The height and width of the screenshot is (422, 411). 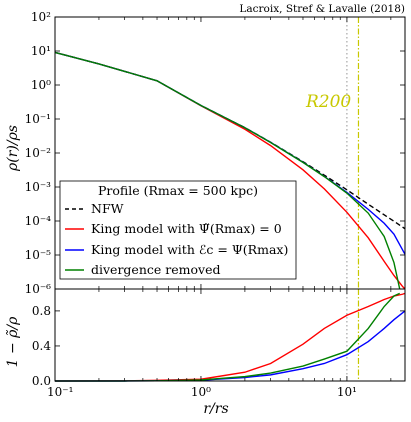 What do you see at coordinates (201, 392) in the screenshot?
I see `bottom-x-tick-label: 10⁰` at bounding box center [201, 392].